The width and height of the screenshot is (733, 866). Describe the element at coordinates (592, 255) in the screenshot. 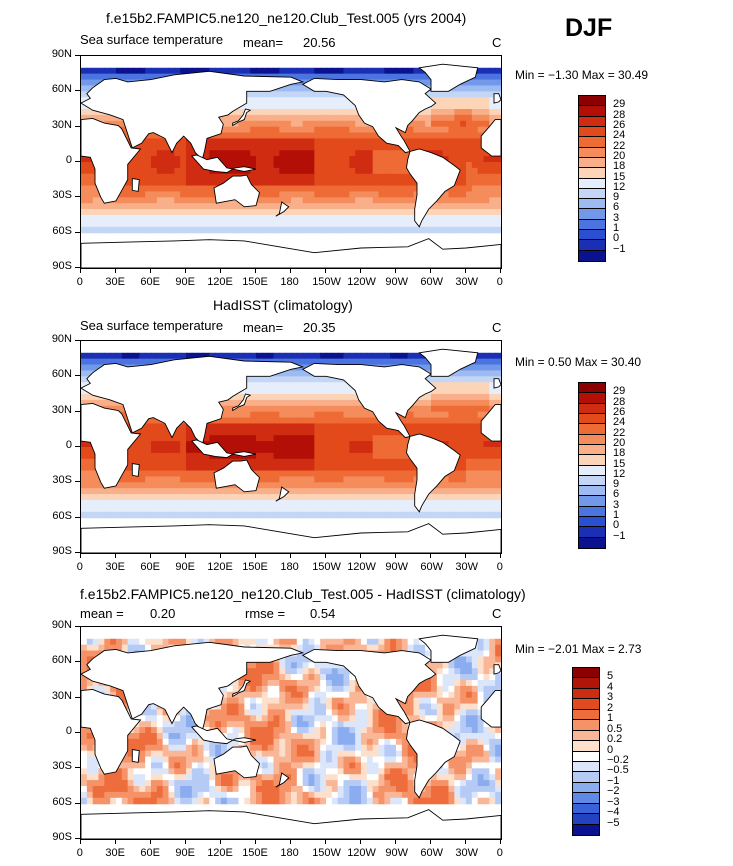

I see `colorbar-swatch` at that location.